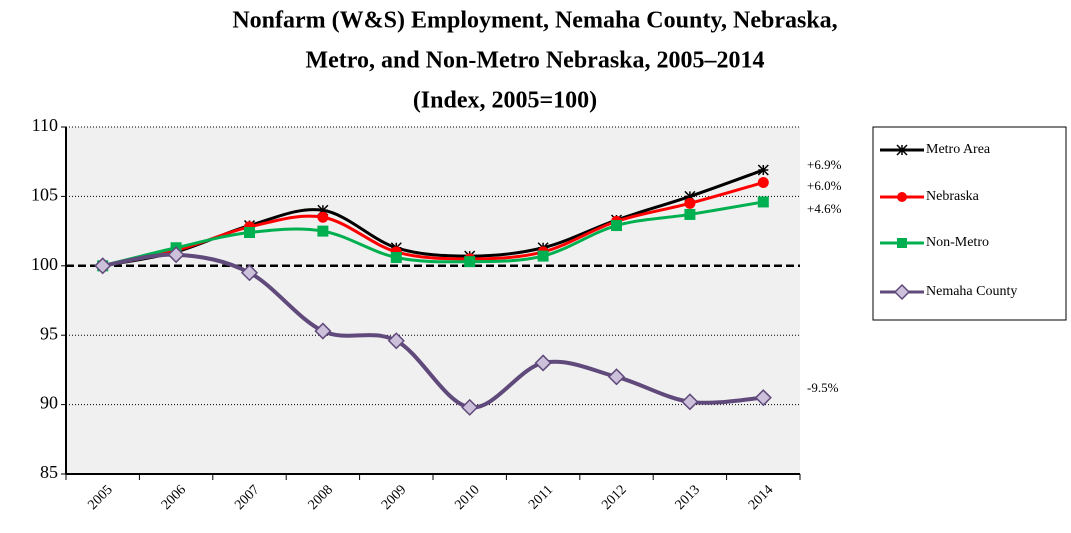 This screenshot has width=1071, height=533. What do you see at coordinates (467, 497) in the screenshot?
I see `x-tick-label: 2010` at bounding box center [467, 497].